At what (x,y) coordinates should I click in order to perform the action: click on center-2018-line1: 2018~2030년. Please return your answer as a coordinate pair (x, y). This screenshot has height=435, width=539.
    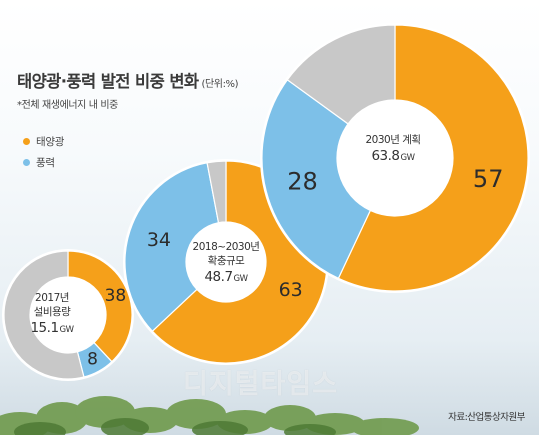
    Looking at the image, I should click on (226, 247).